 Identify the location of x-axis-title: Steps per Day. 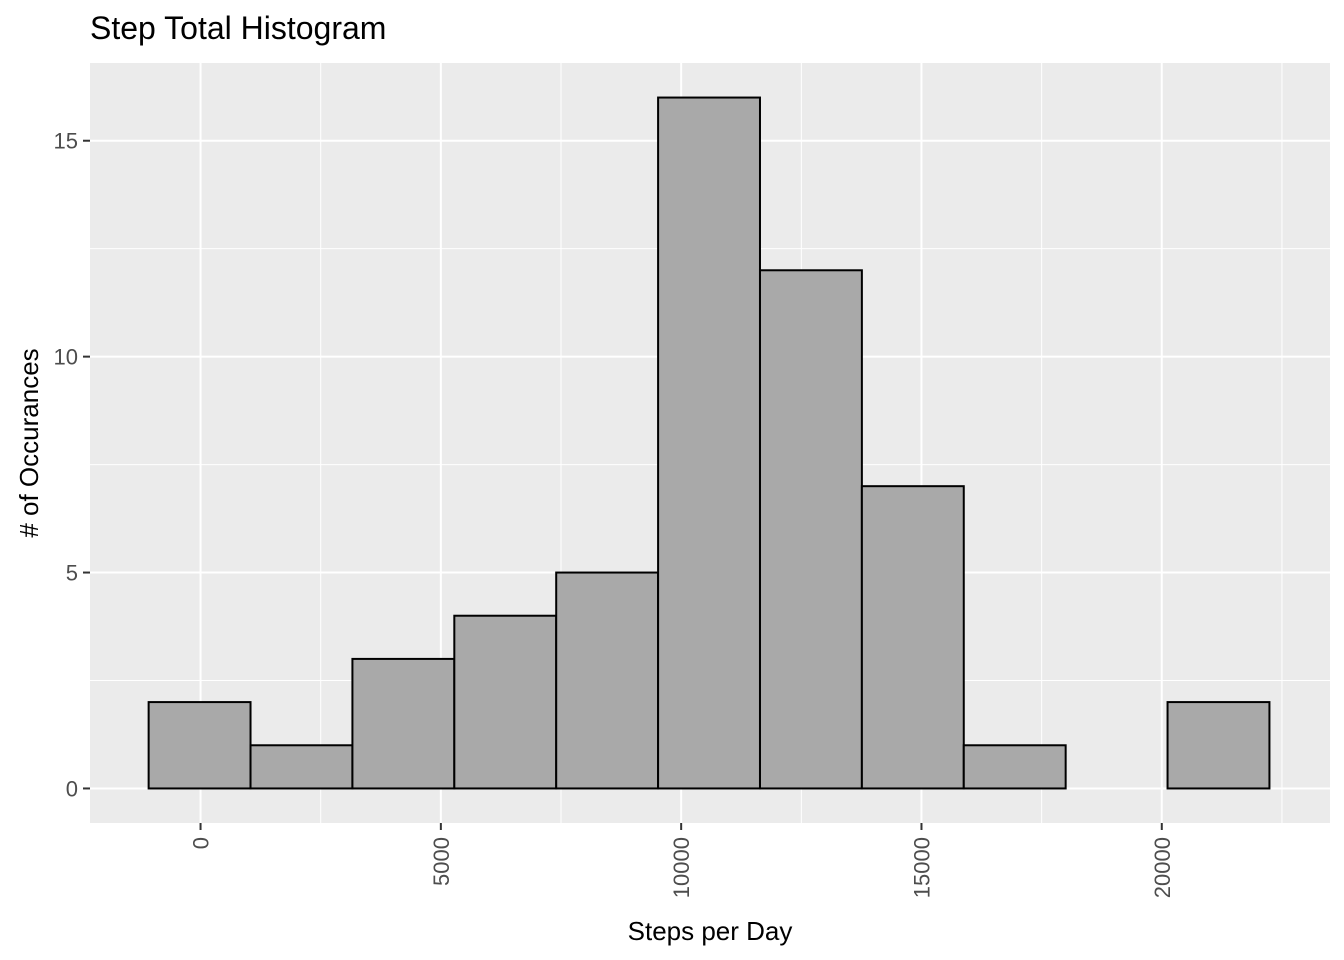
(710, 931).